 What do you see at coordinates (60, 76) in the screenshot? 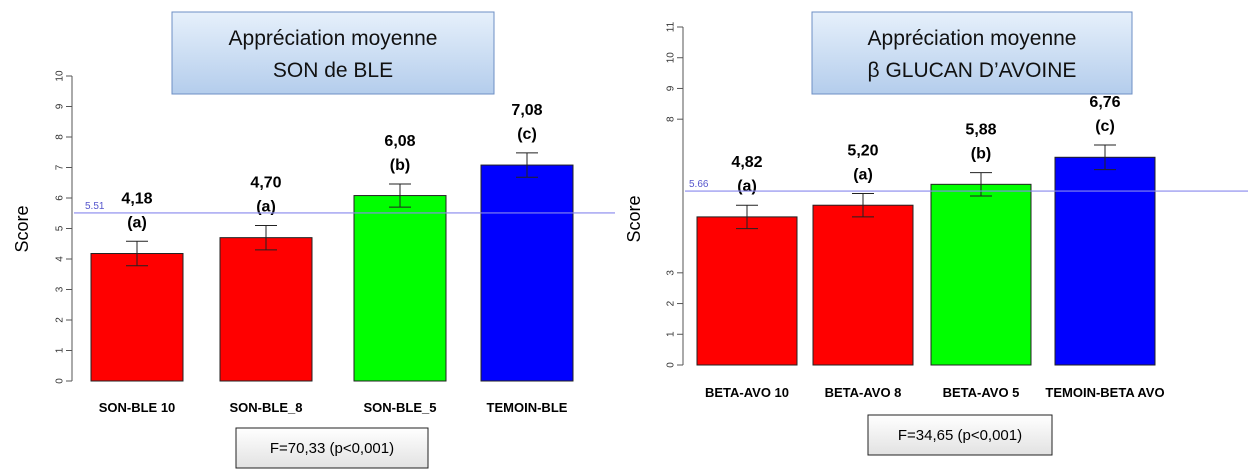
I see `chart0-y-tick-label: 10` at bounding box center [60, 76].